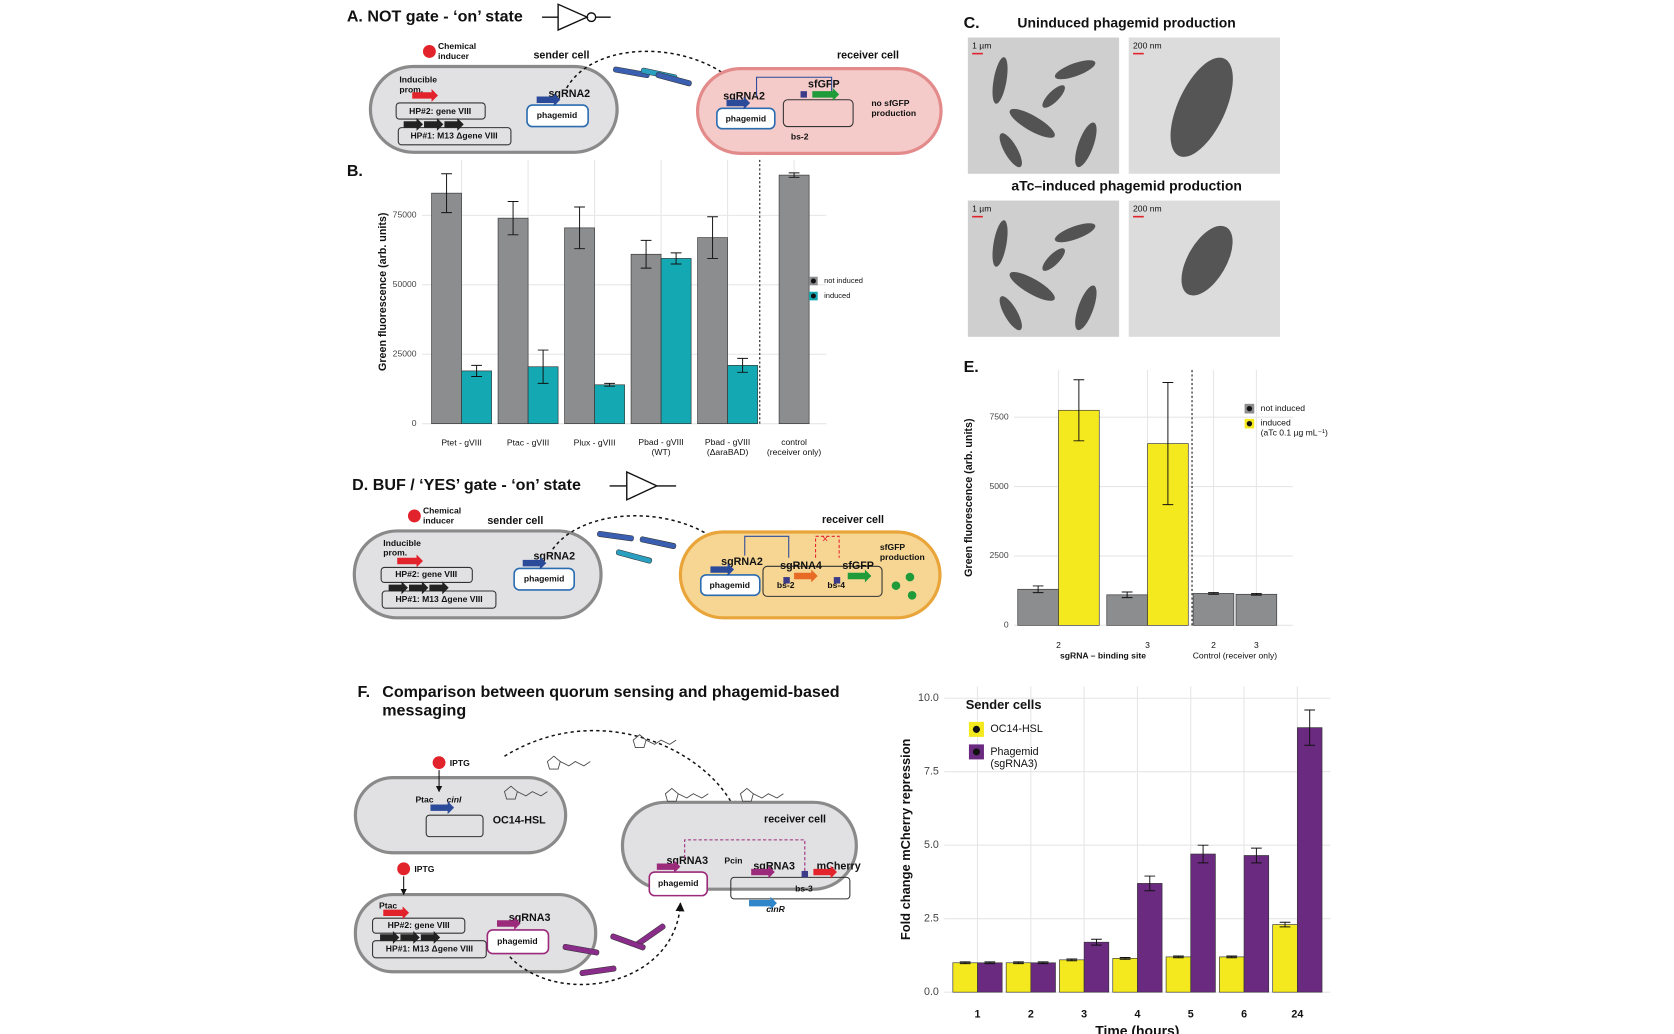 The image size is (1674, 1034). Describe the element at coordinates (890, 103) in the screenshot. I see `text-line: no sfGFP` at that location.